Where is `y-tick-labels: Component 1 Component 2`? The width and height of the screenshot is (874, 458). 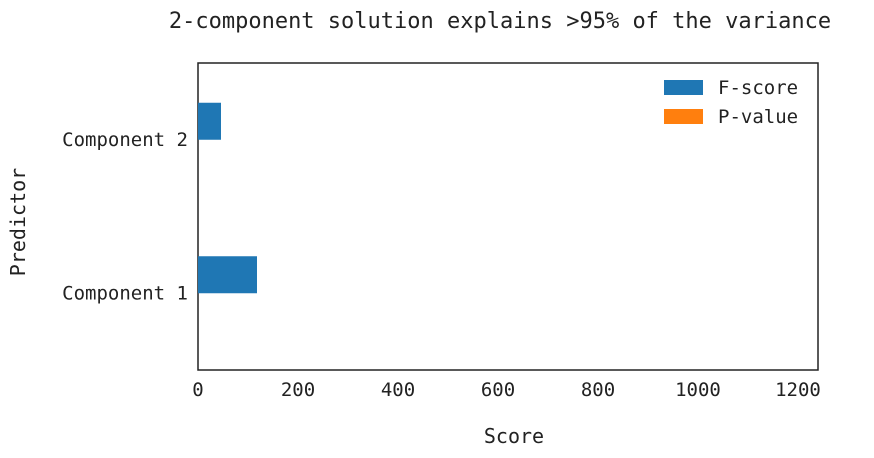 y-tick-labels: Component 1 Component 2 is located at coordinates (125, 217).